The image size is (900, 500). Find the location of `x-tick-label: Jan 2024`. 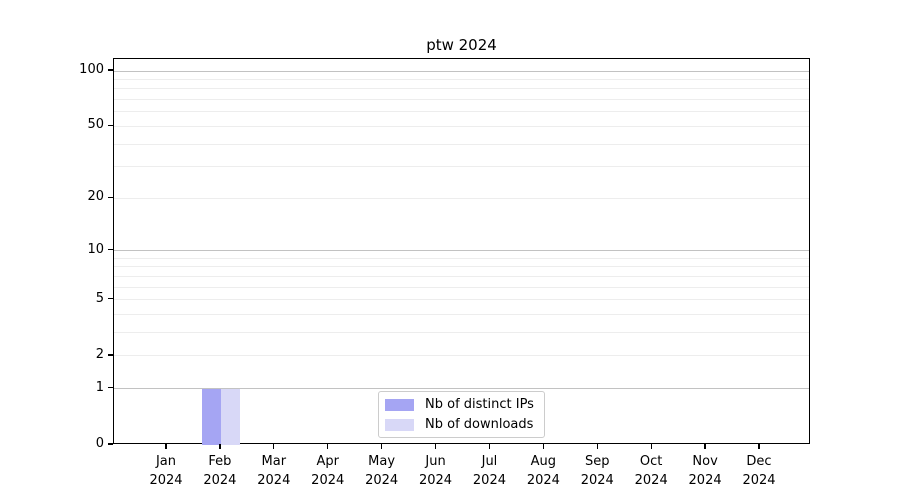

x-tick-label: Jan 2024 is located at coordinates (166, 471).